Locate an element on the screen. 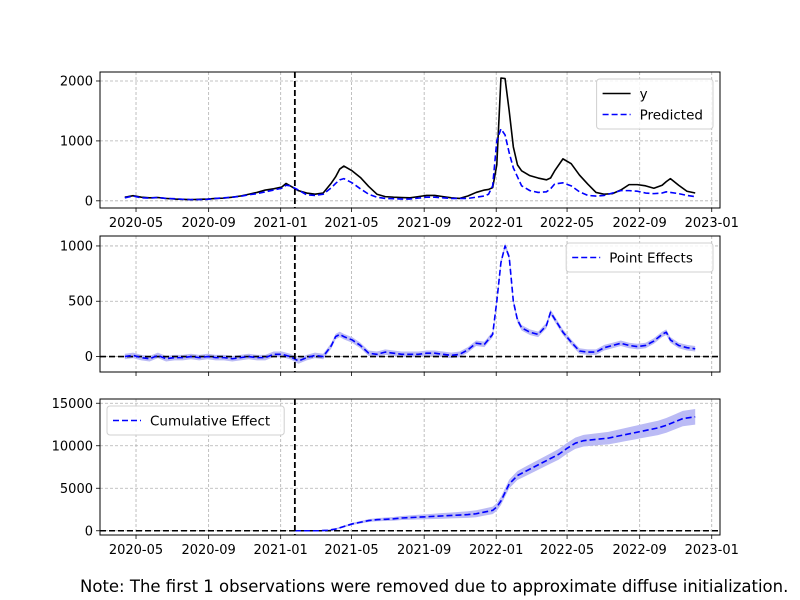  series-line-predicted is located at coordinates (410, 164).